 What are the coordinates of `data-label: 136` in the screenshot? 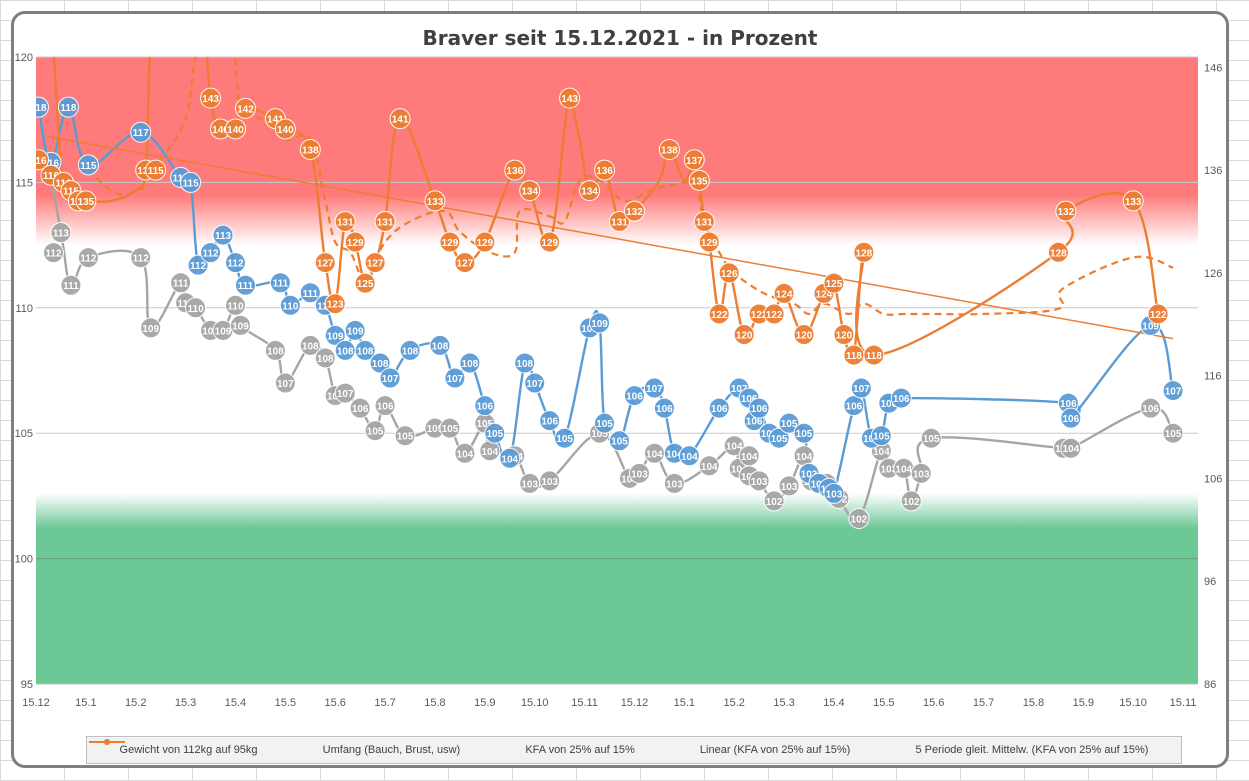 It's located at (604, 171).